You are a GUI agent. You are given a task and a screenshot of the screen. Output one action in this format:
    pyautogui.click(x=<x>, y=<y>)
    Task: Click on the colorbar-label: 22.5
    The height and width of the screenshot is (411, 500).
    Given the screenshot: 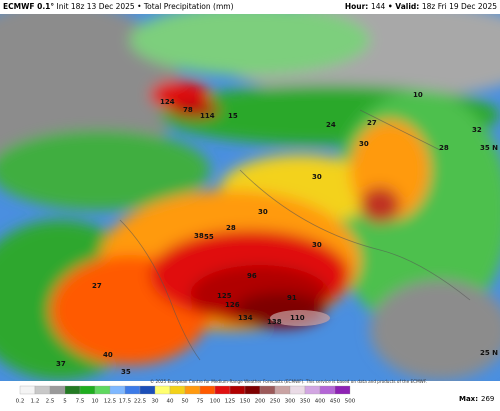 What is the action you would take?
    pyautogui.click(x=140, y=402)
    